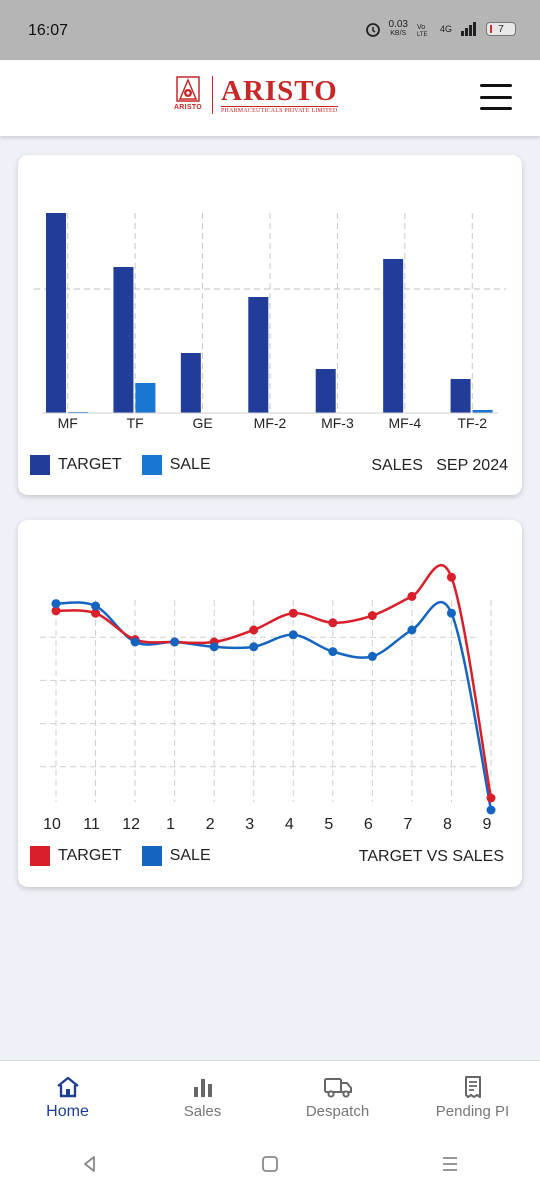  Describe the element at coordinates (170, 824) in the screenshot. I see `line-x-tick-label: 1` at that location.